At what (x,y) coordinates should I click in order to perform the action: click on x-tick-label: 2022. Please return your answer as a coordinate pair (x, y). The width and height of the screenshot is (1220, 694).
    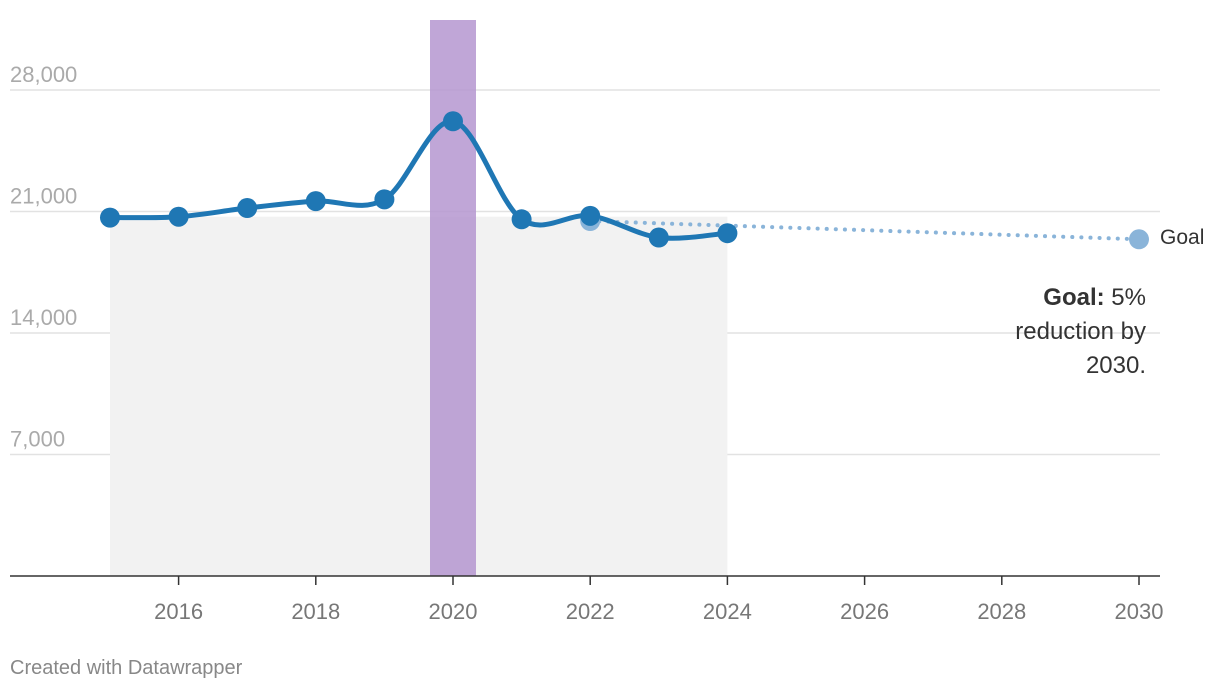
    Looking at the image, I should click on (590, 611).